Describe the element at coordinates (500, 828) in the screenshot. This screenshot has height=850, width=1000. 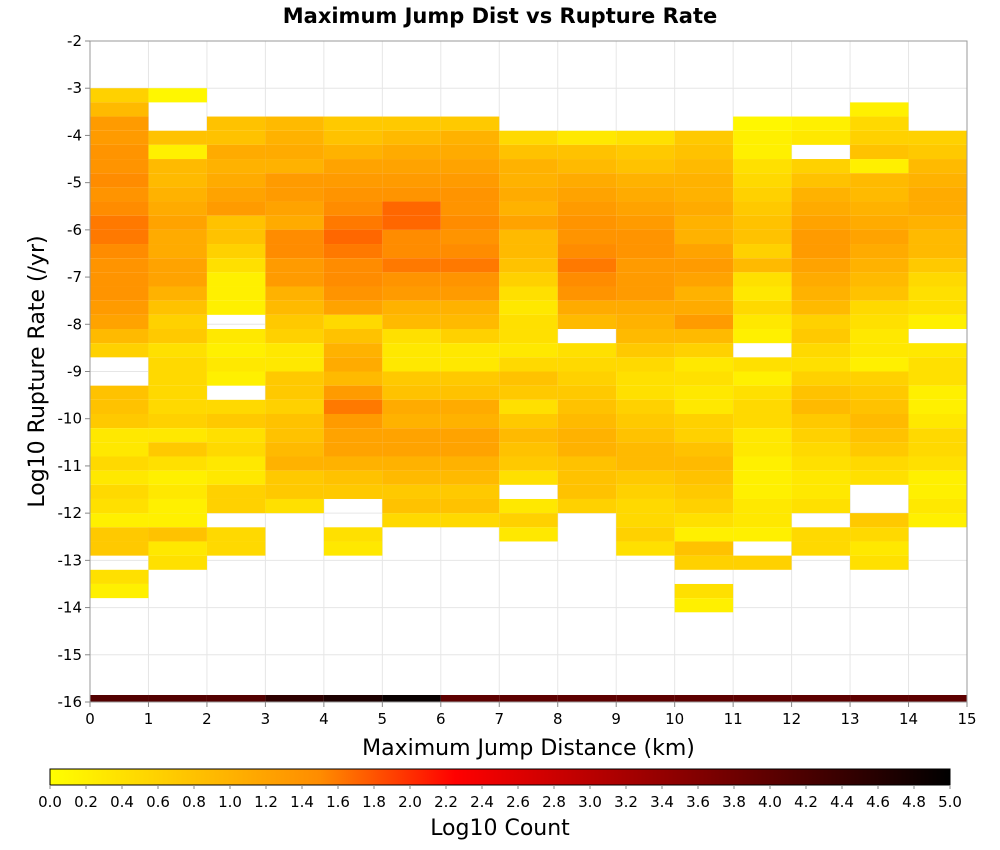
I see `colorbar-label: Log10 Count` at that location.